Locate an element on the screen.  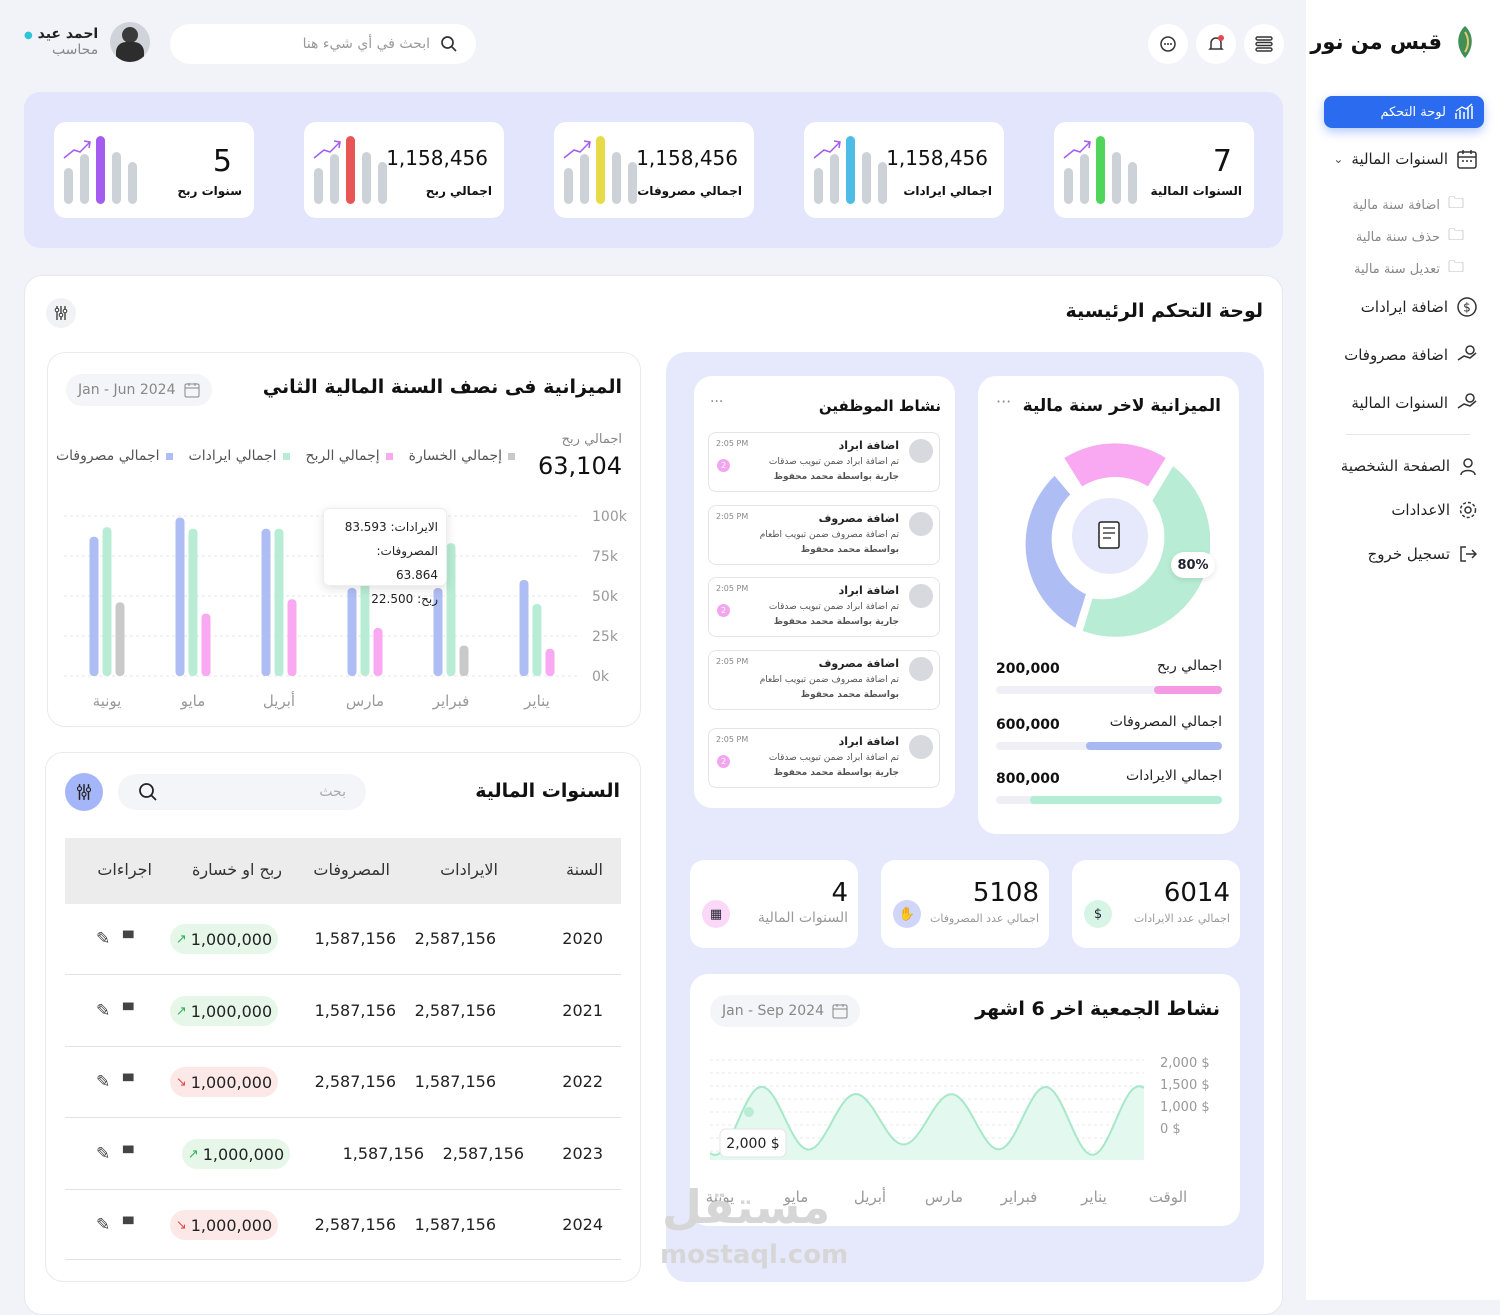
global-search: ابحث في أي شيء هنا is located at coordinates (323, 44).